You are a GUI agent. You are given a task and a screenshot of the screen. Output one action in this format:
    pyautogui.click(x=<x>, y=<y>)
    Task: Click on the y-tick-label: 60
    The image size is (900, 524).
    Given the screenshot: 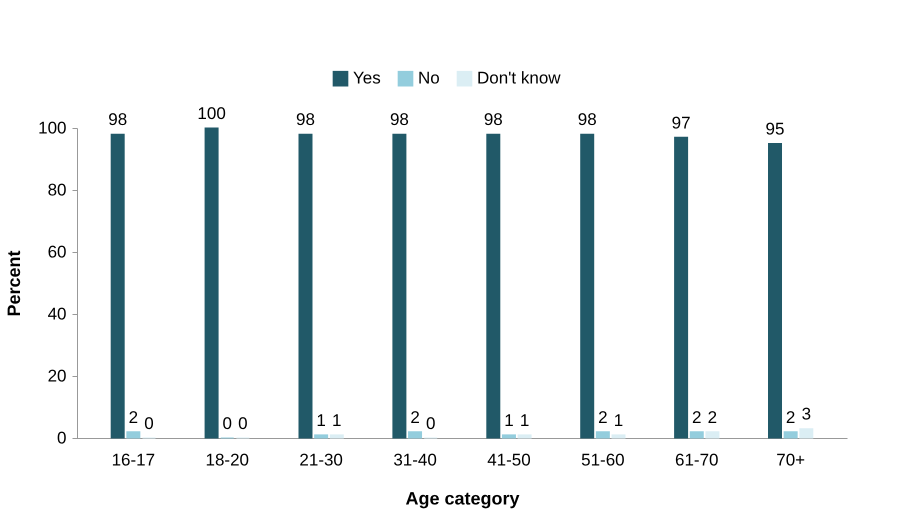 What is the action you would take?
    pyautogui.click(x=57, y=252)
    